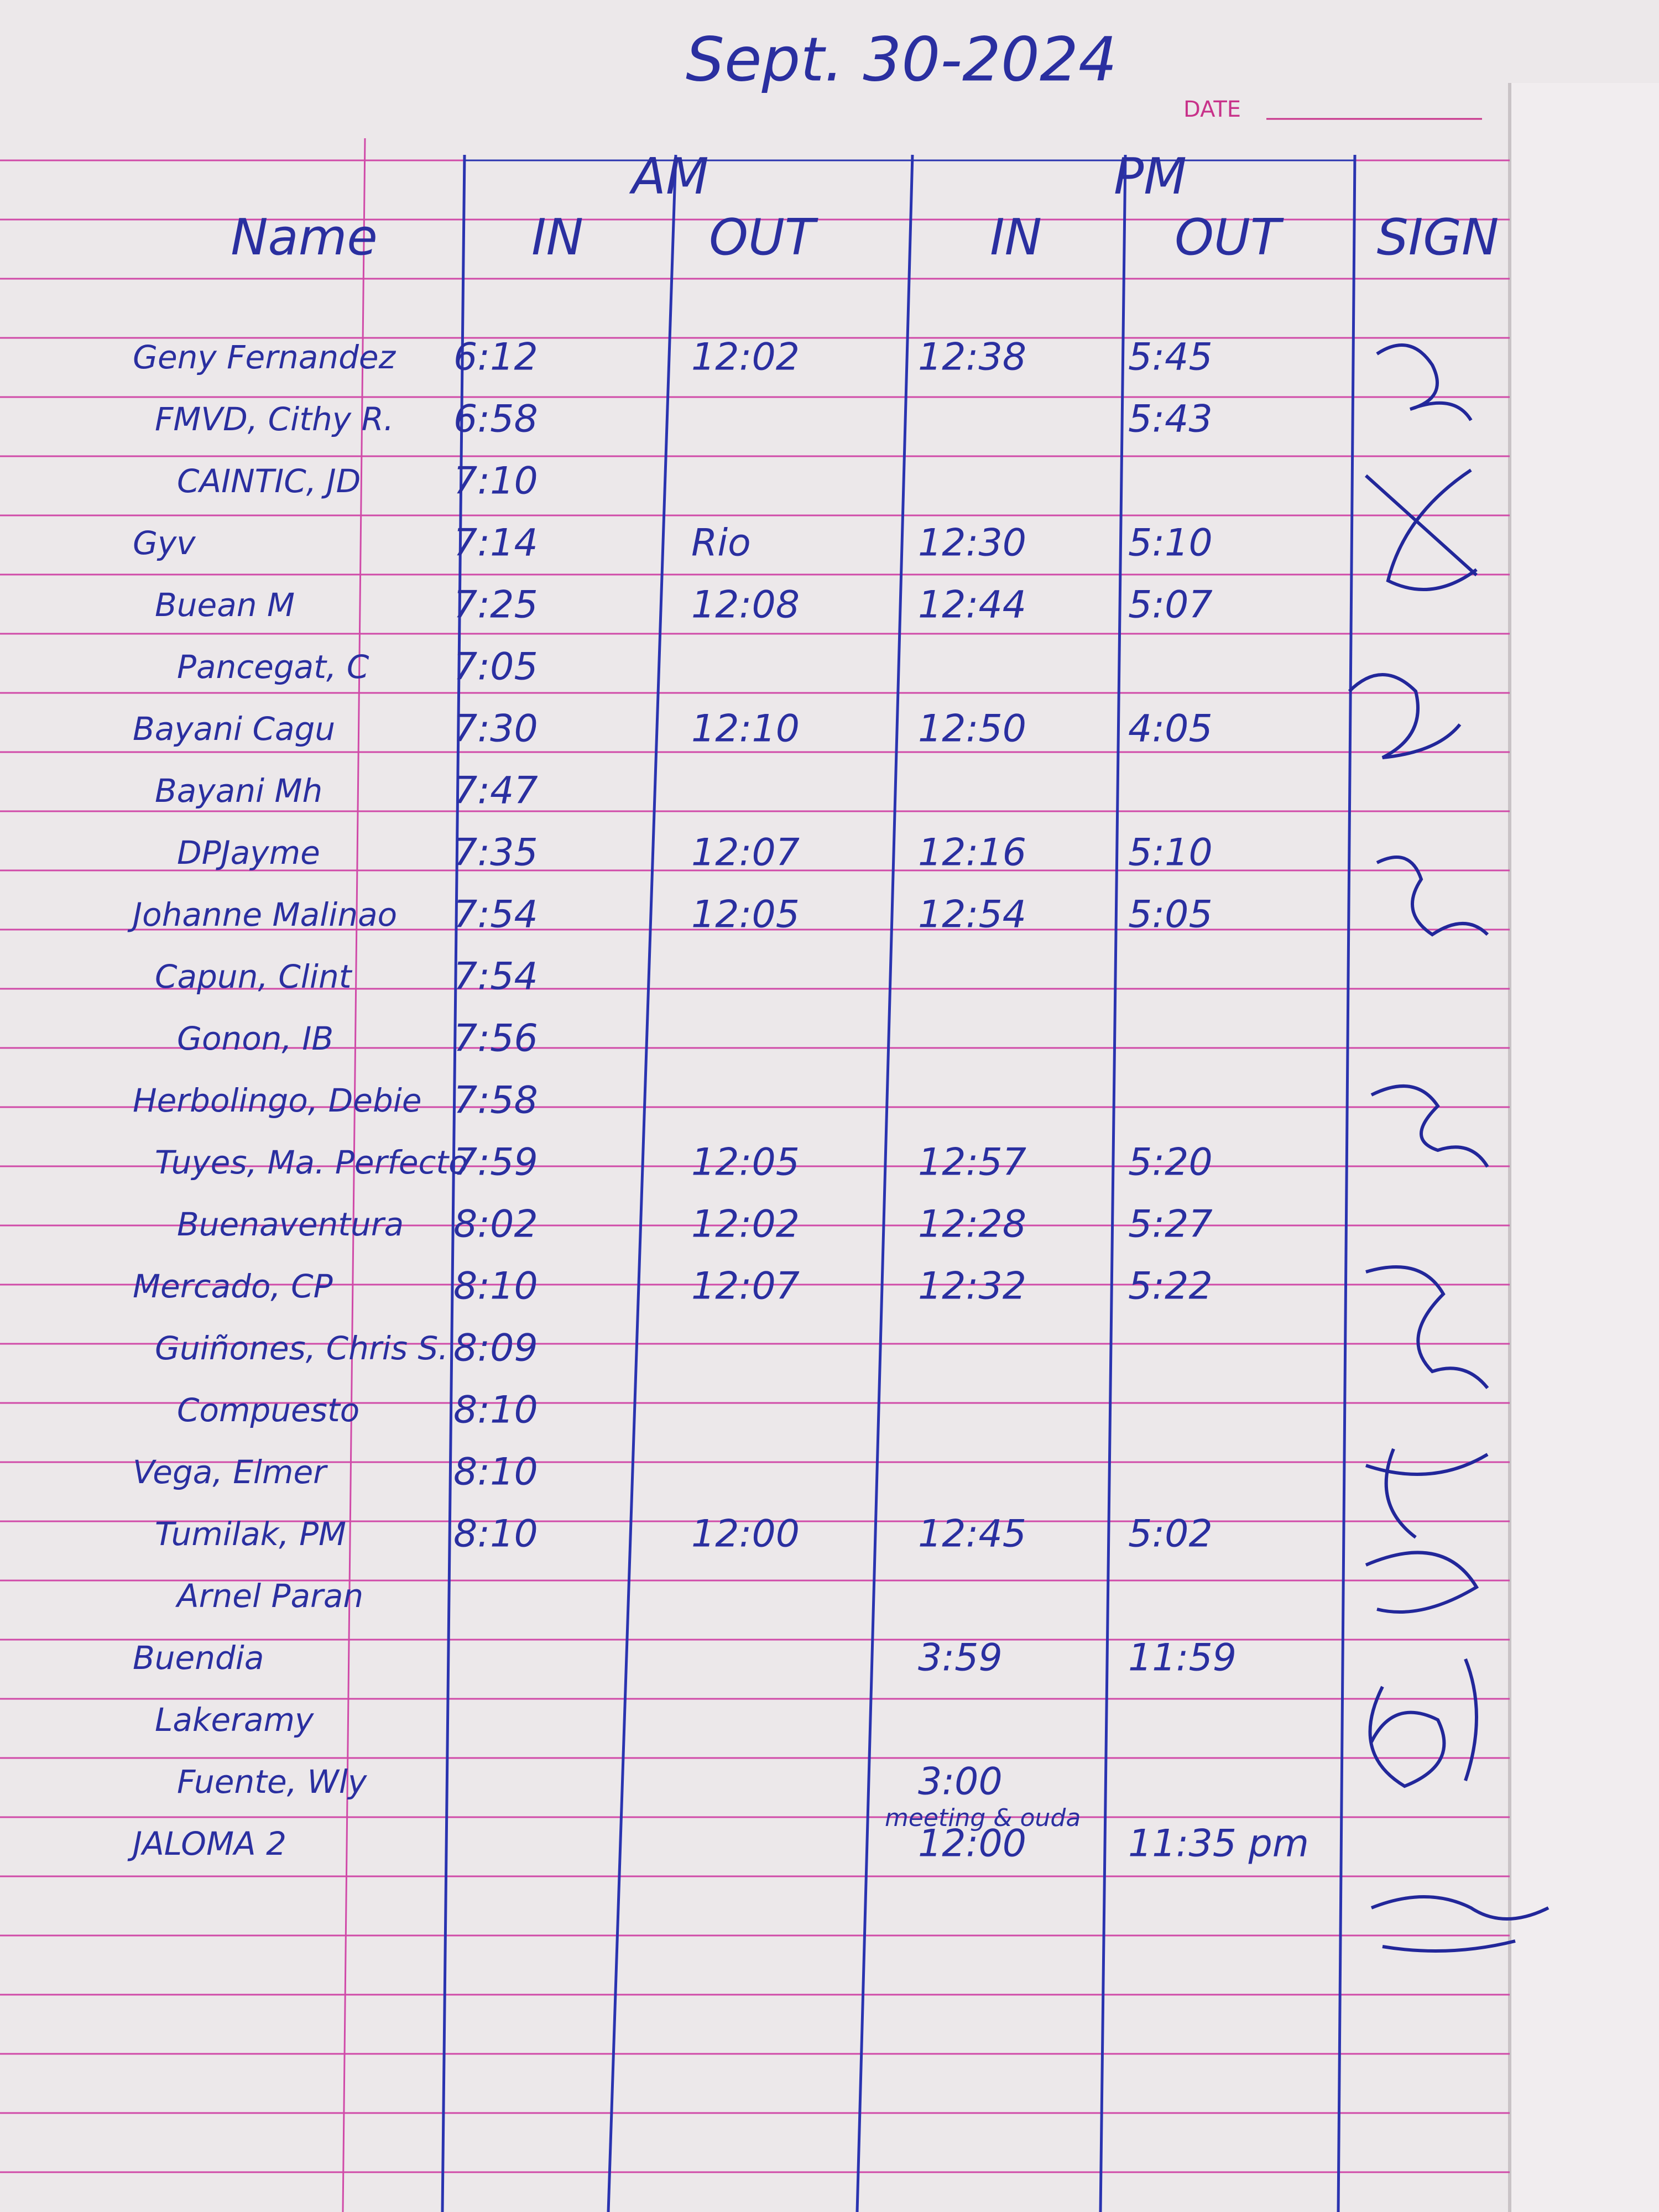 This screenshot has height=2212, width=1659. I want to click on time: 7:14, so click(496, 543).